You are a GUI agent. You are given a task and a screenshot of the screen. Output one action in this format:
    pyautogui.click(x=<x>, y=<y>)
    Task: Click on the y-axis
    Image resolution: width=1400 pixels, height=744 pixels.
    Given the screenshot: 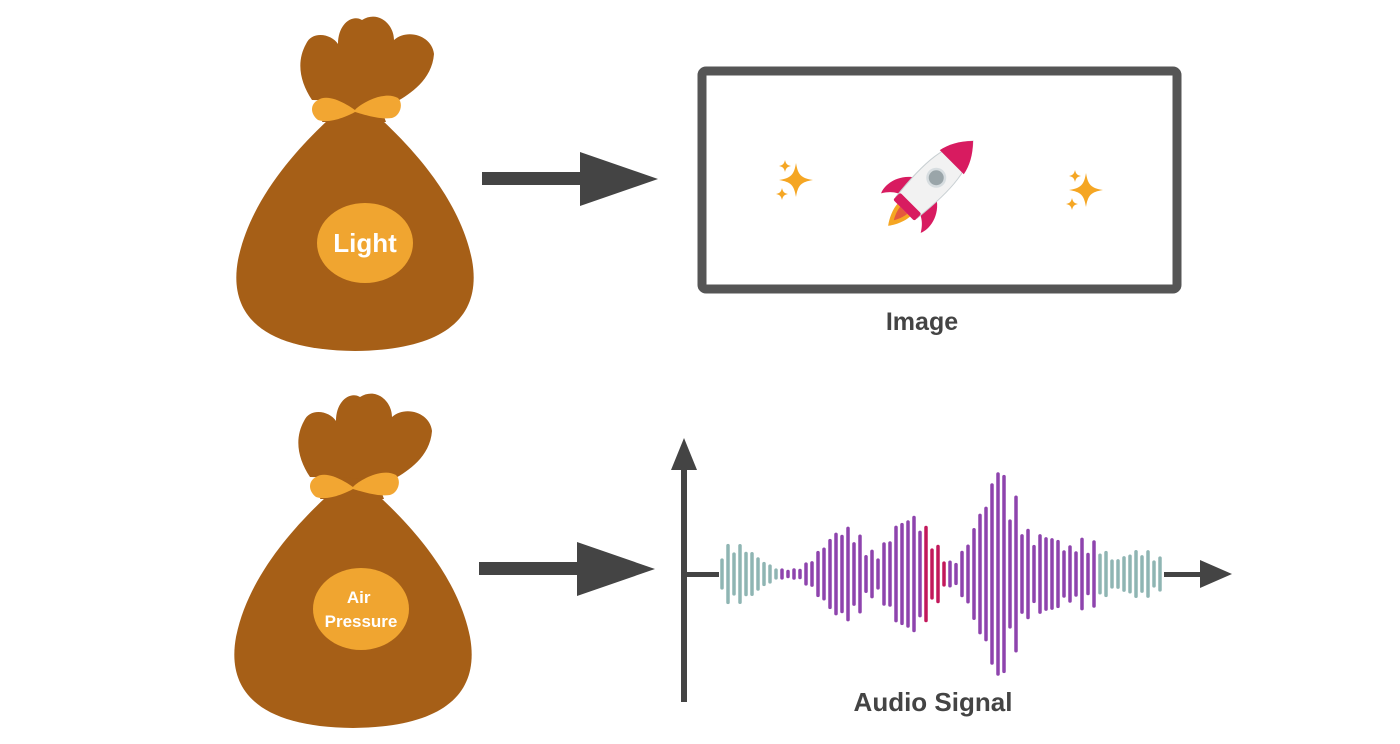 What is the action you would take?
    pyautogui.click(x=684, y=570)
    